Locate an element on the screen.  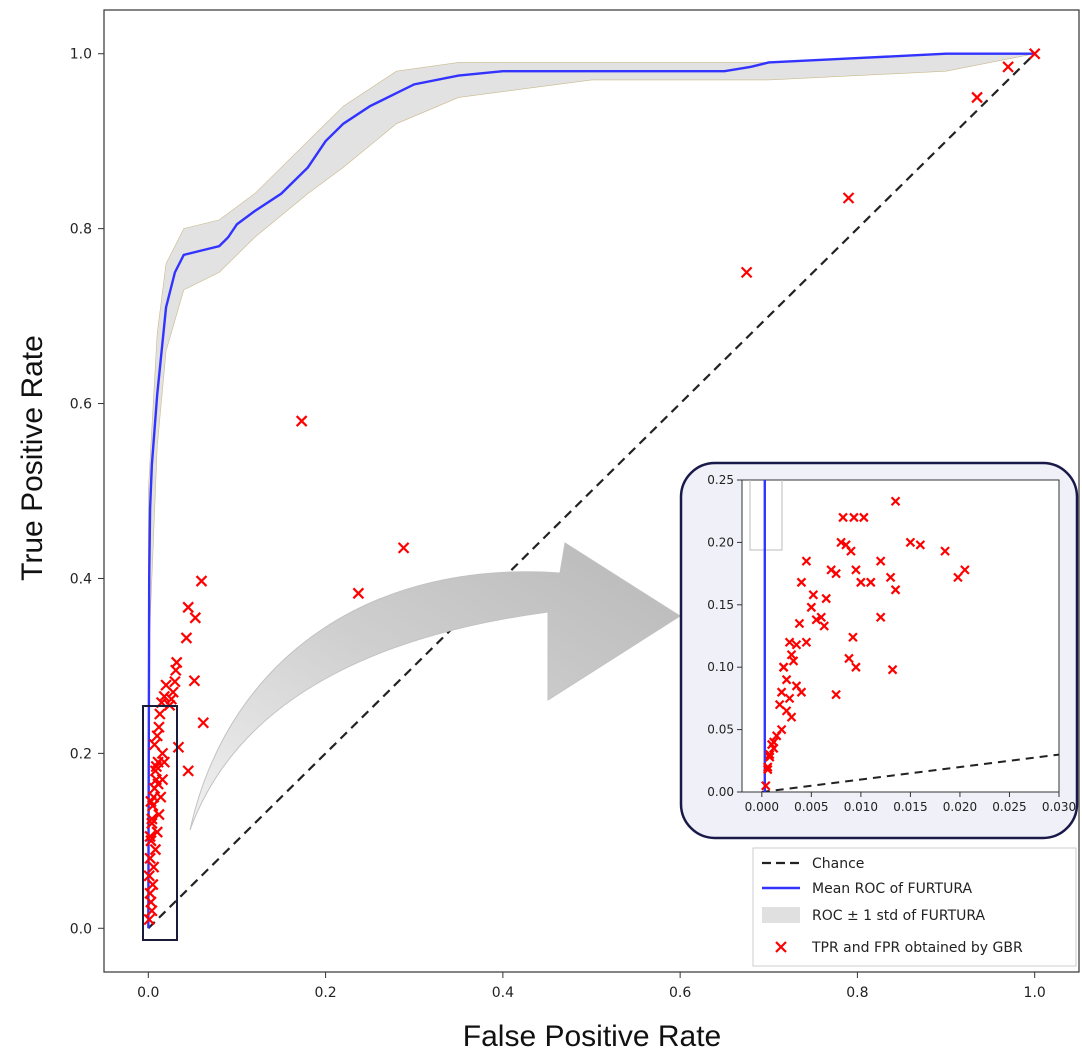
inset-x-tick-label: 0.010 is located at coordinates (861, 807).